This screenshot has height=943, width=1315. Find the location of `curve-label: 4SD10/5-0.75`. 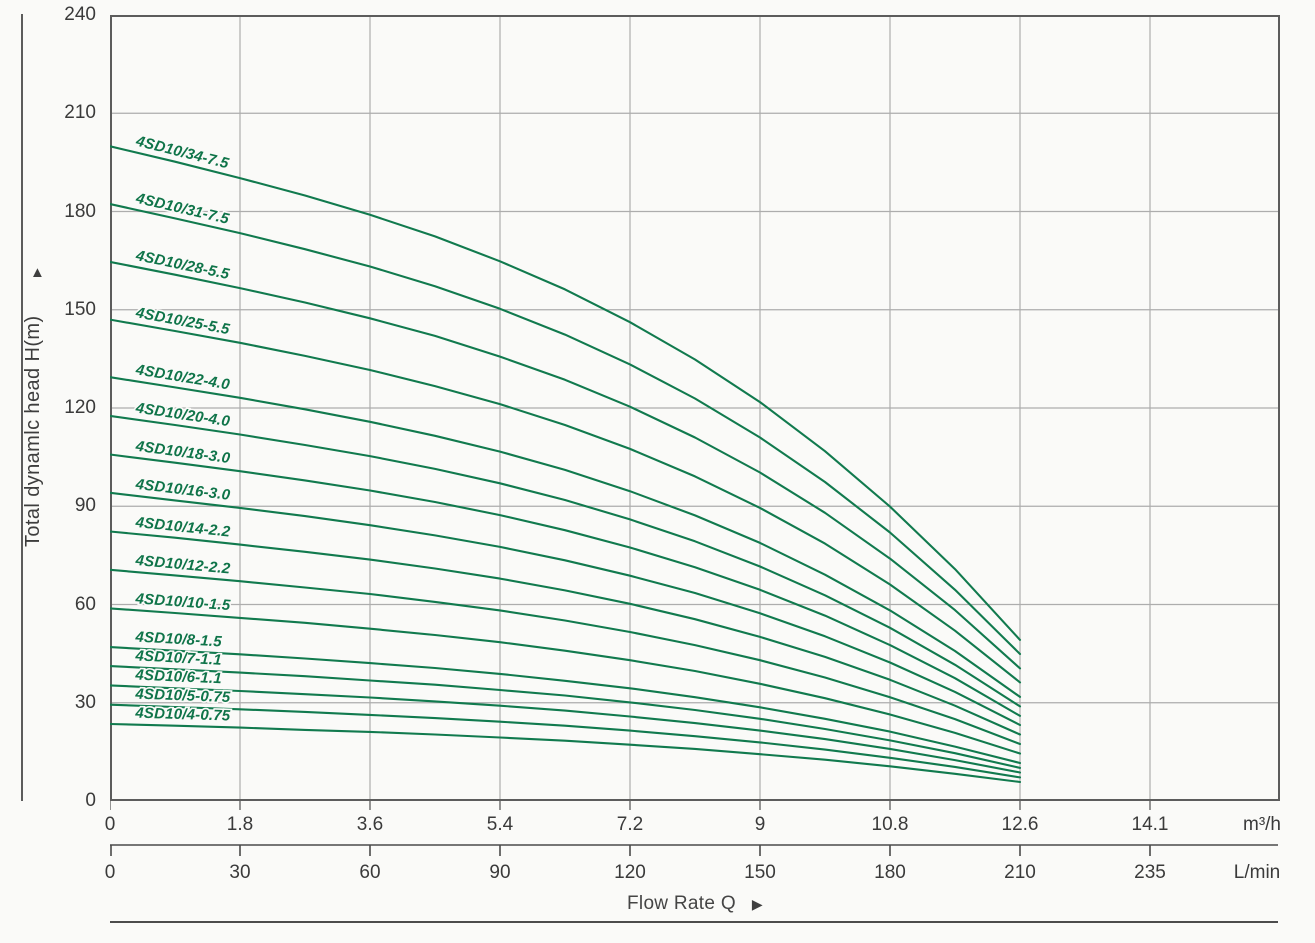

curve-label: 4SD10/5-0.75 is located at coordinates (182, 696).